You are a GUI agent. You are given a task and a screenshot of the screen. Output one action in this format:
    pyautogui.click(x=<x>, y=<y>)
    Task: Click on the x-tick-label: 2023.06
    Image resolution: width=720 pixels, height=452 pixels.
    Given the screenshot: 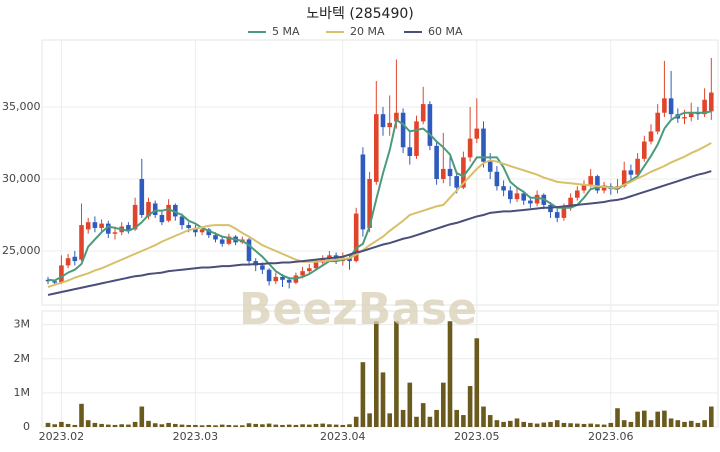 What is the action you would take?
    pyautogui.click(x=611, y=436)
    